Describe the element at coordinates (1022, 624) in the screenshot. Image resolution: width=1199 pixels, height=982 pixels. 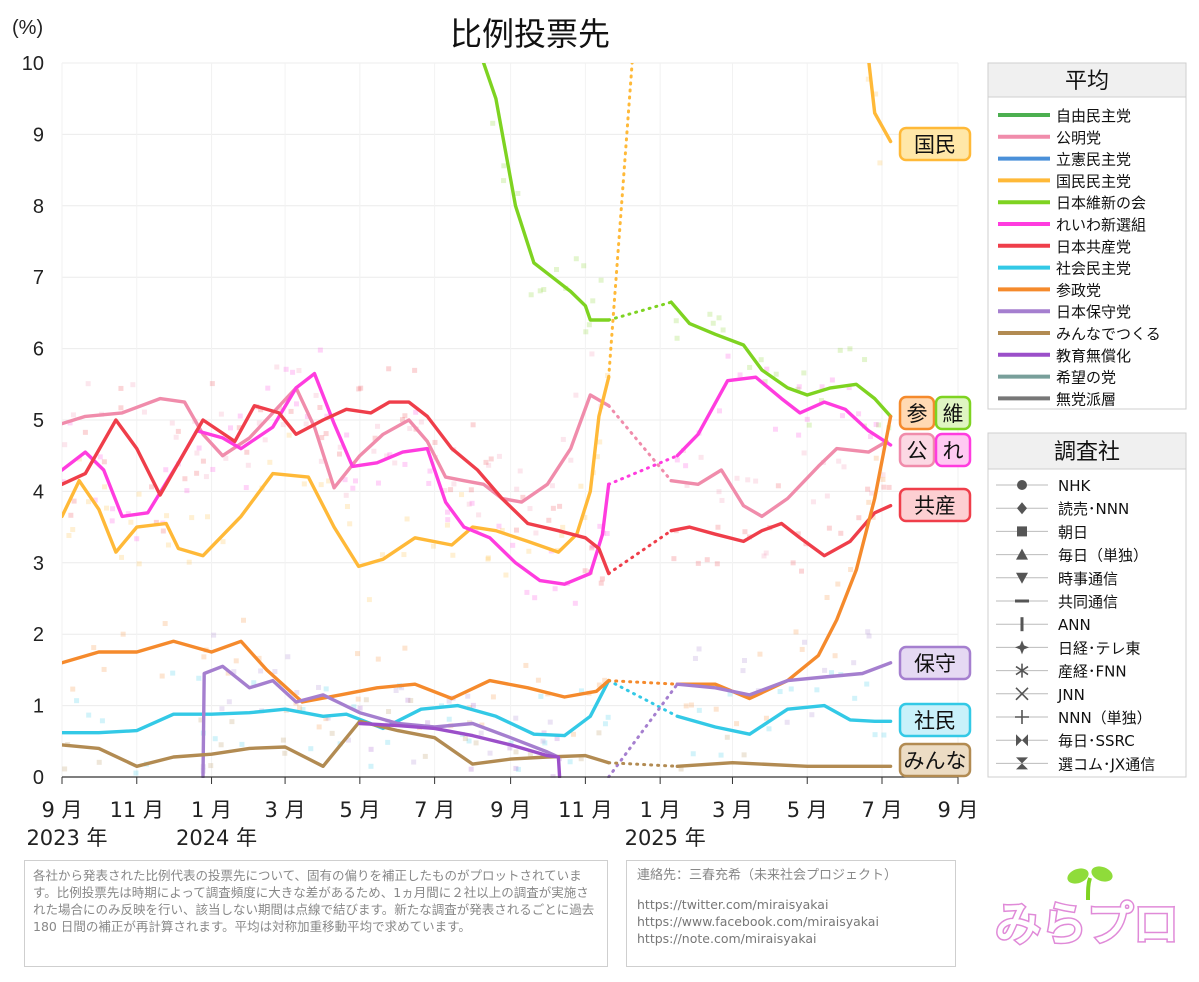
I see `vbar-icon` at that location.